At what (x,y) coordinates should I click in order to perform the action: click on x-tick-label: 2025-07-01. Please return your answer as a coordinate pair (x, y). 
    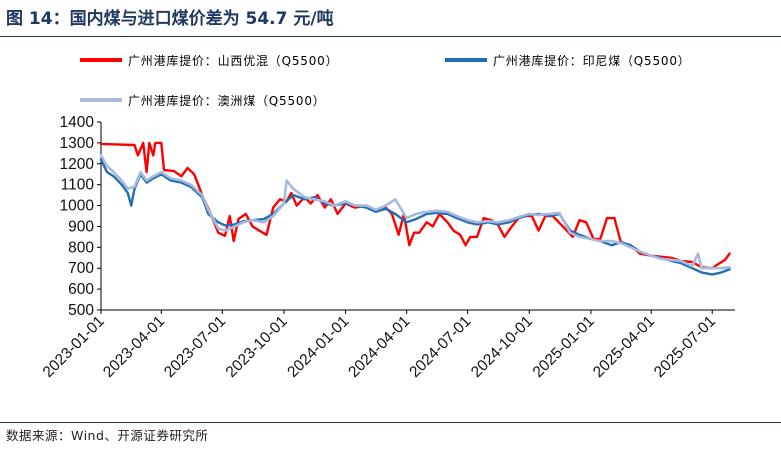
    Looking at the image, I should click on (685, 347).